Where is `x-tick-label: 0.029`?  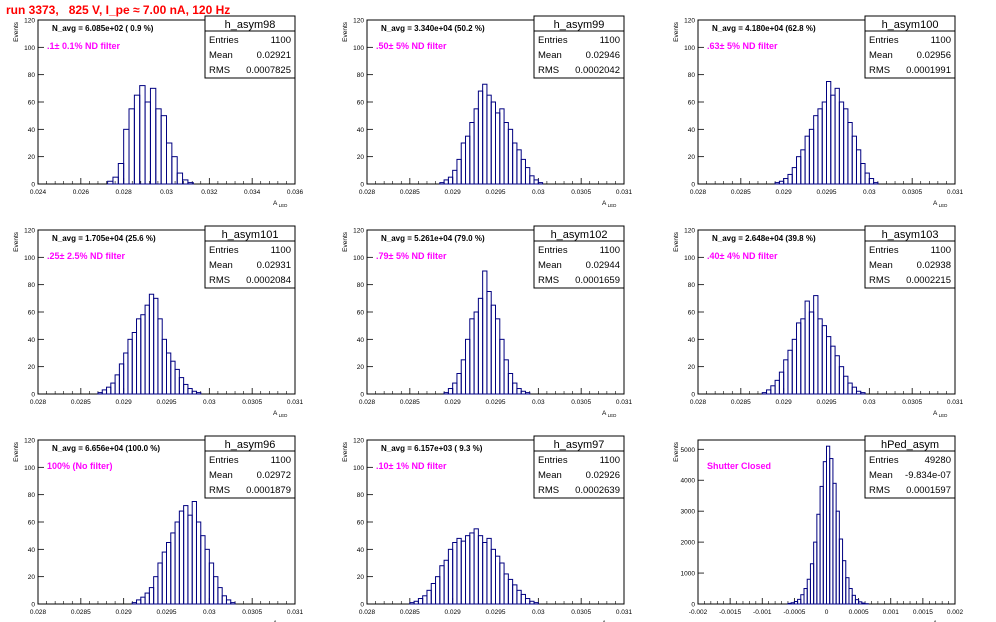 x-tick-label: 0.029 is located at coordinates (124, 402).